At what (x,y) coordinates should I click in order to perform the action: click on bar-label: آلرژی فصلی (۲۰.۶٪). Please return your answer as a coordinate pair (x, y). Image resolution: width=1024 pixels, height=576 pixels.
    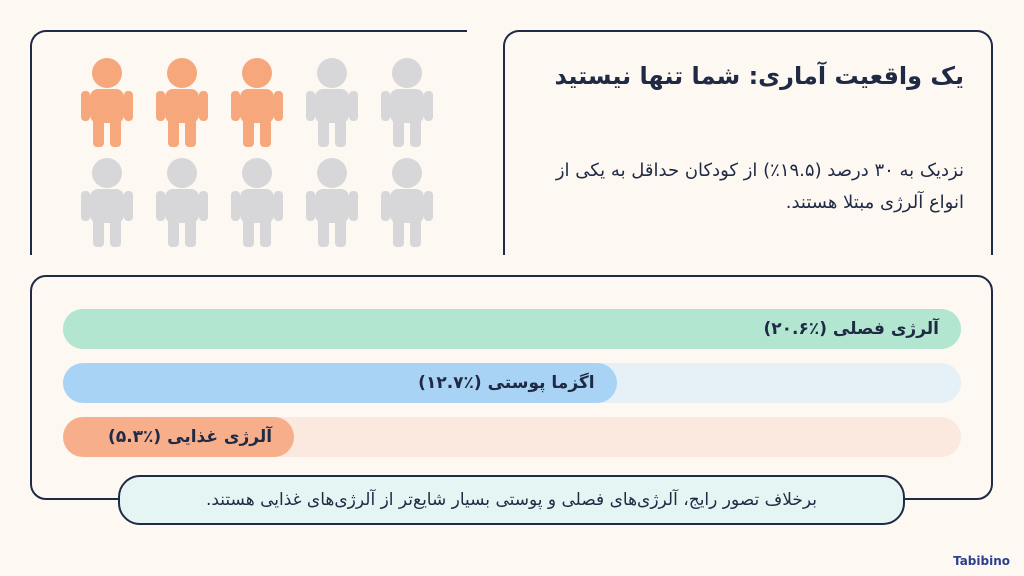
    Looking at the image, I should click on (851, 329).